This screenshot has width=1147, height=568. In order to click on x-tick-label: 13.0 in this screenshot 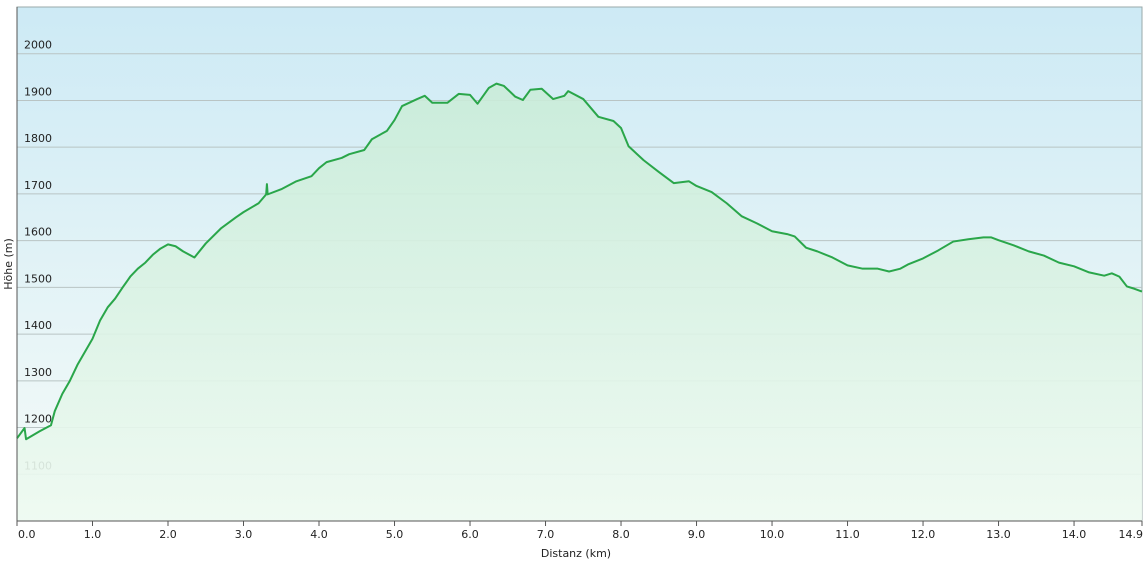, I will do `click(998, 534)`.